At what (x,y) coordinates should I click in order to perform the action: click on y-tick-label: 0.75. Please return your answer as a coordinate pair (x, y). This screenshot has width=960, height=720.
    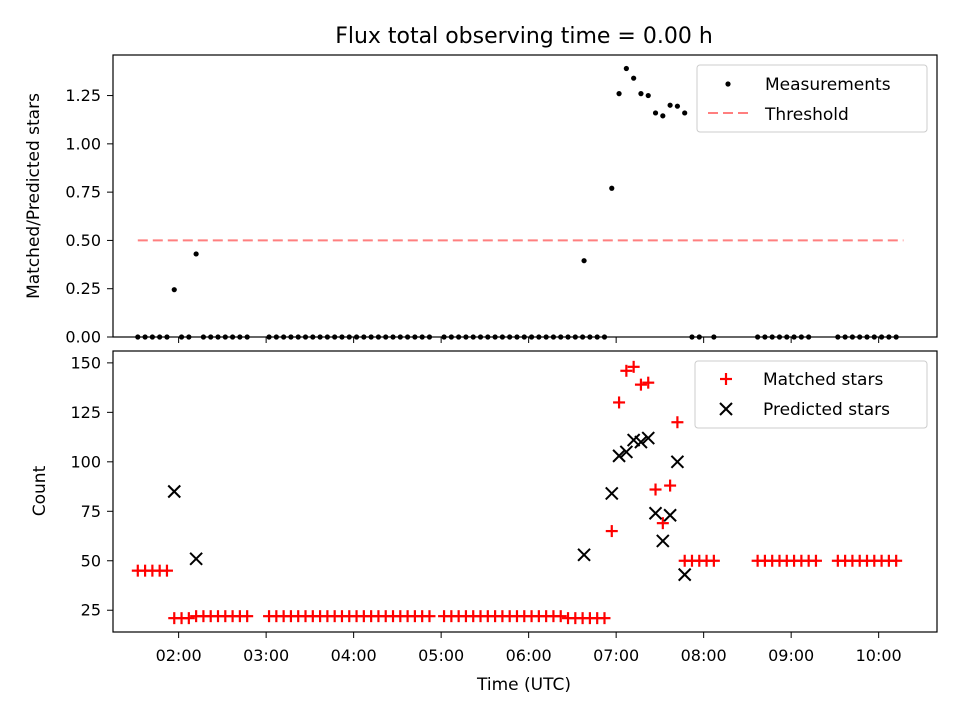
    Looking at the image, I should click on (83, 192).